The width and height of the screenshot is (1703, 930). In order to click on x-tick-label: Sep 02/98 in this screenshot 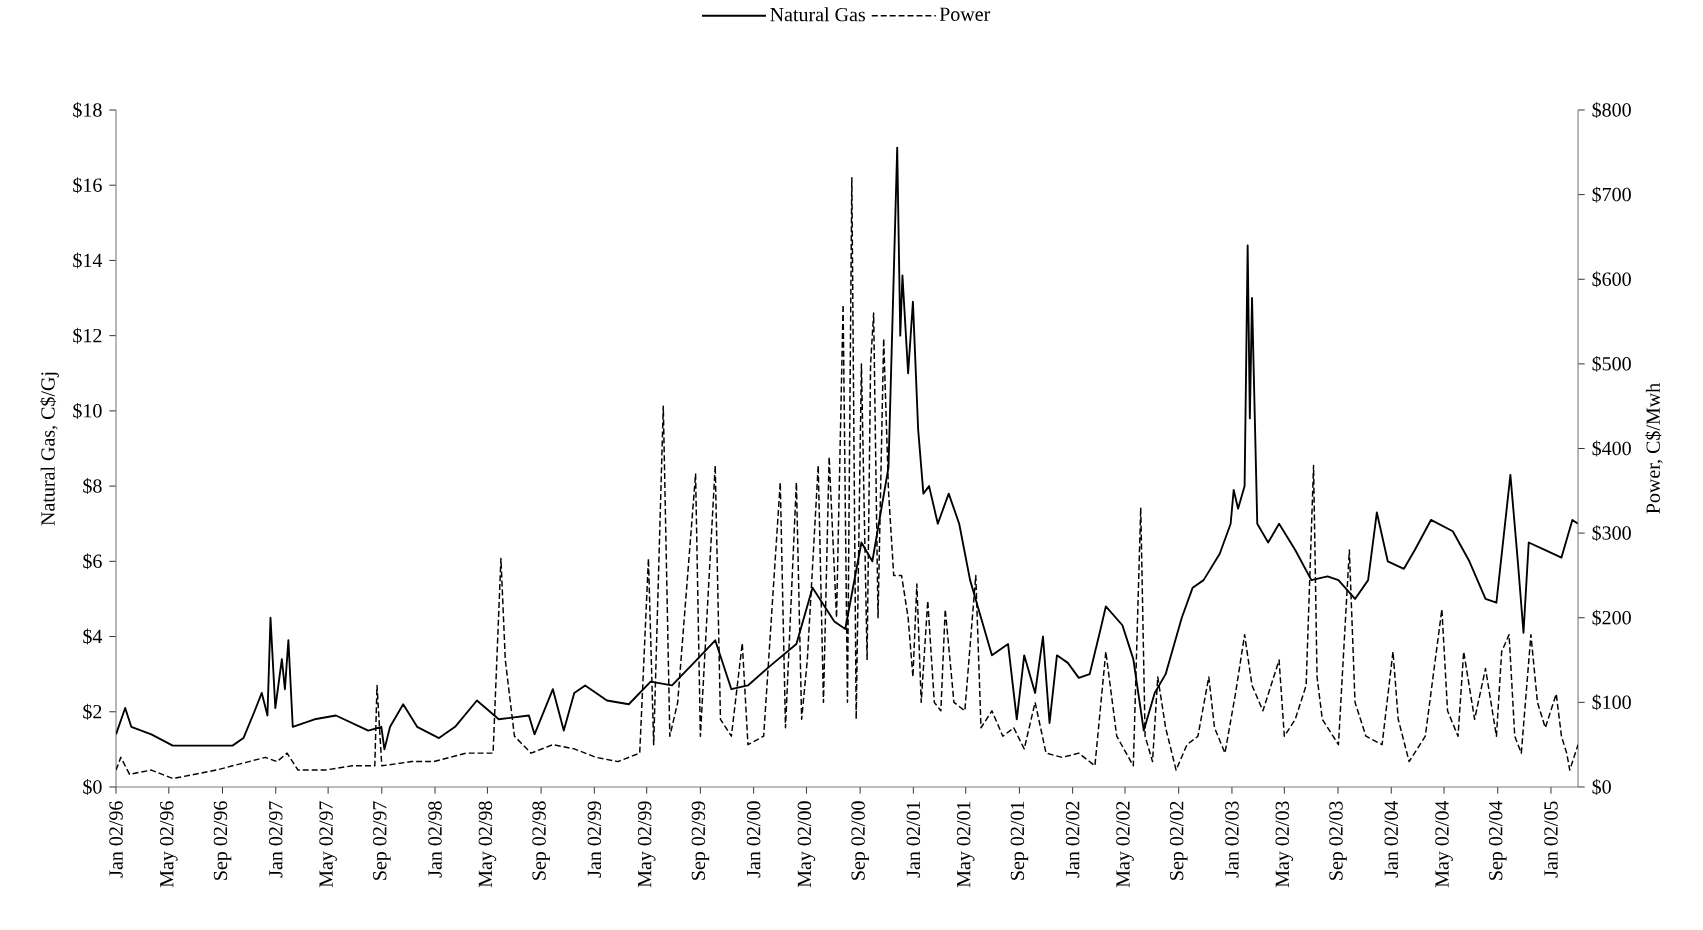, I will do `click(541, 840)`.